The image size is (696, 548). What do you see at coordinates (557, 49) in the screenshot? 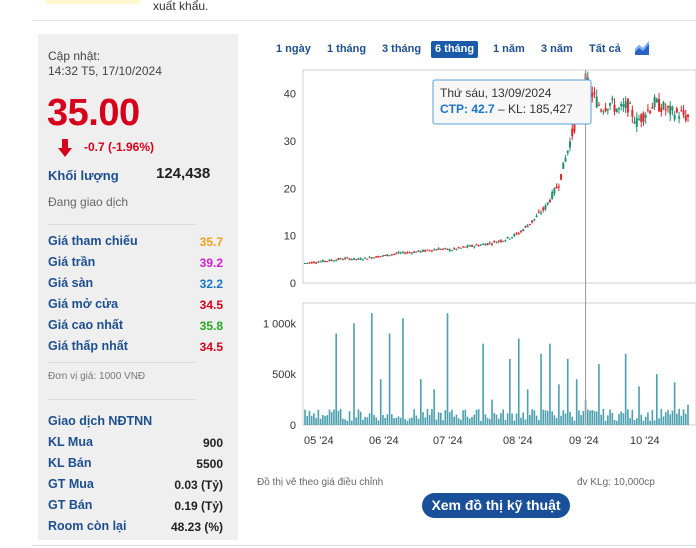
I see `tab-period: 3 năm` at bounding box center [557, 49].